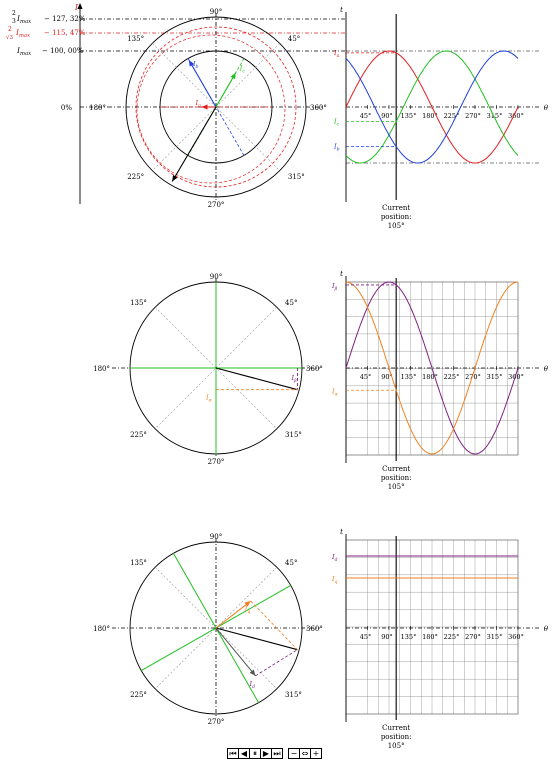  What do you see at coordinates (233, 76) in the screenshot?
I see `phase-vector-c-head` at bounding box center [233, 76].